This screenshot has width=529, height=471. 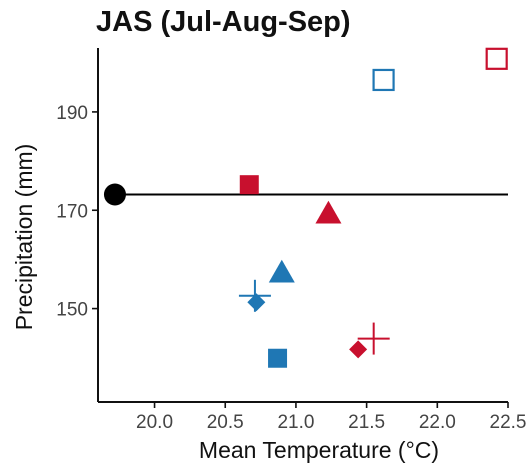 I want to click on data-point-circle, so click(x=114, y=194).